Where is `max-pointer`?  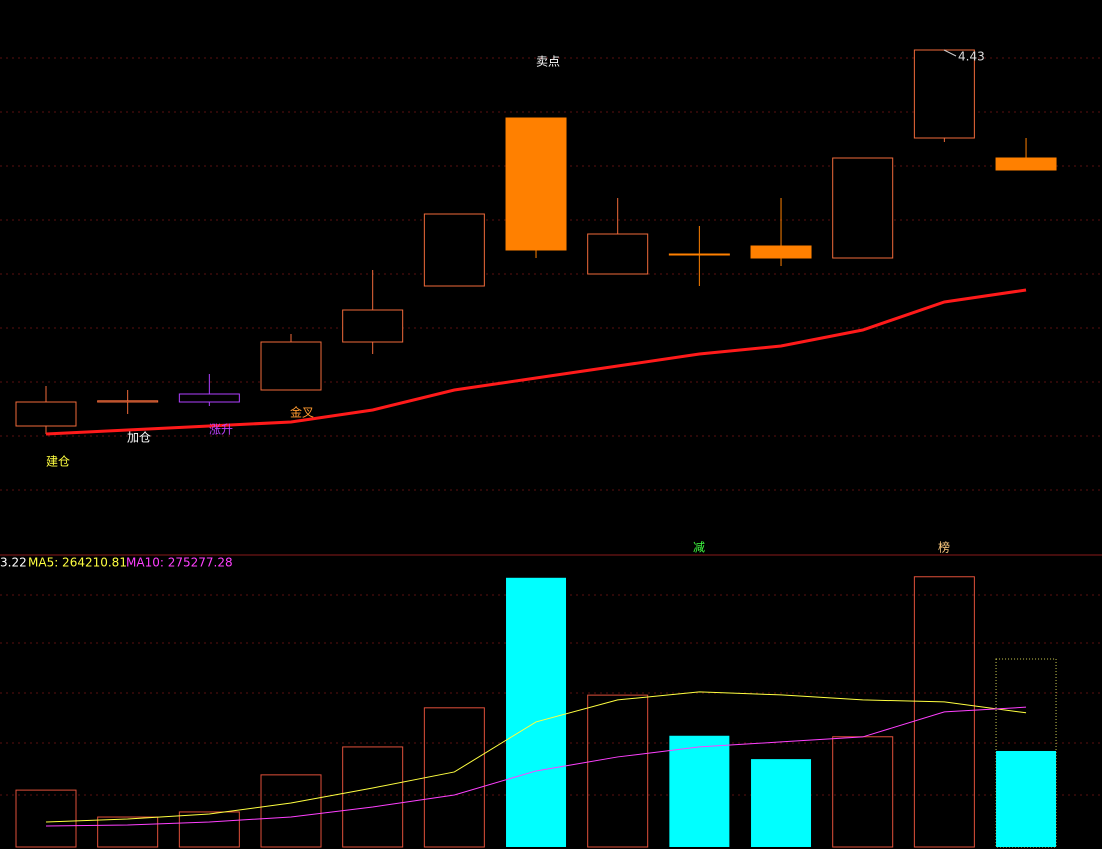
max-pointer is located at coordinates (950, 53).